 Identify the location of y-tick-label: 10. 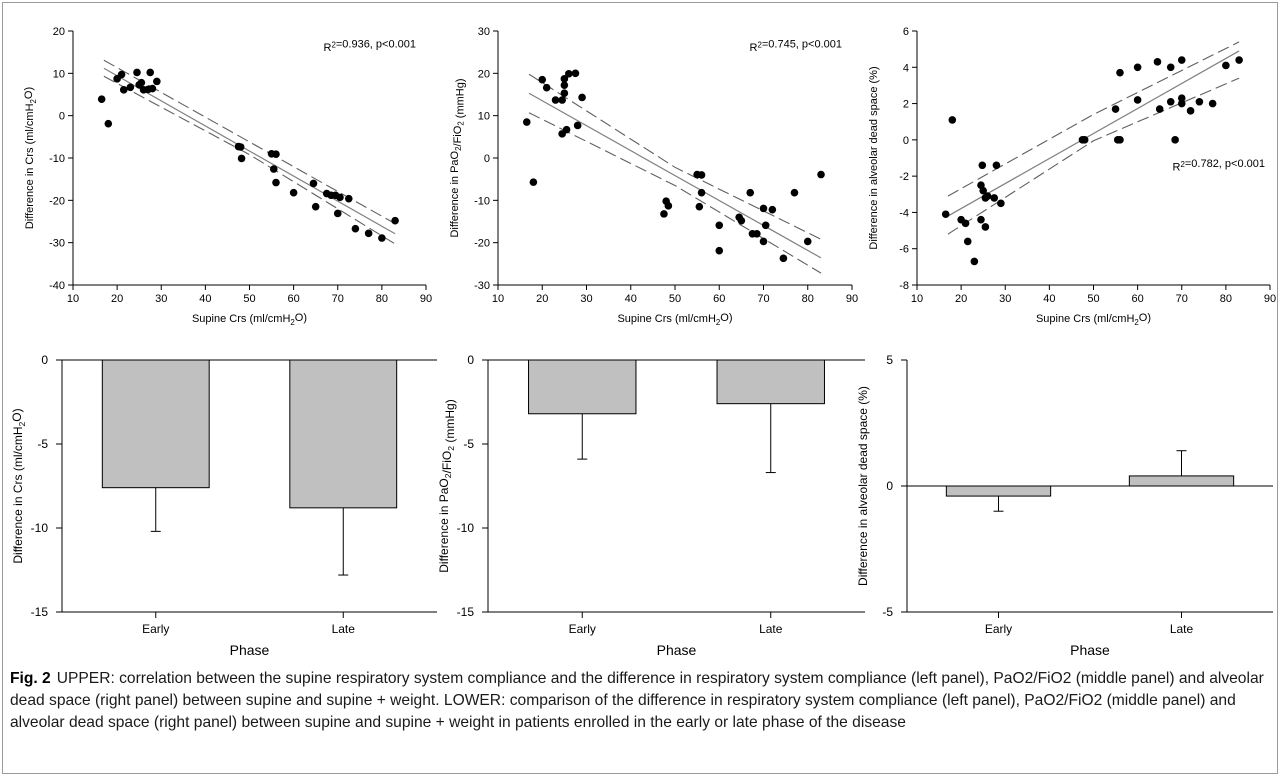
(59, 74).